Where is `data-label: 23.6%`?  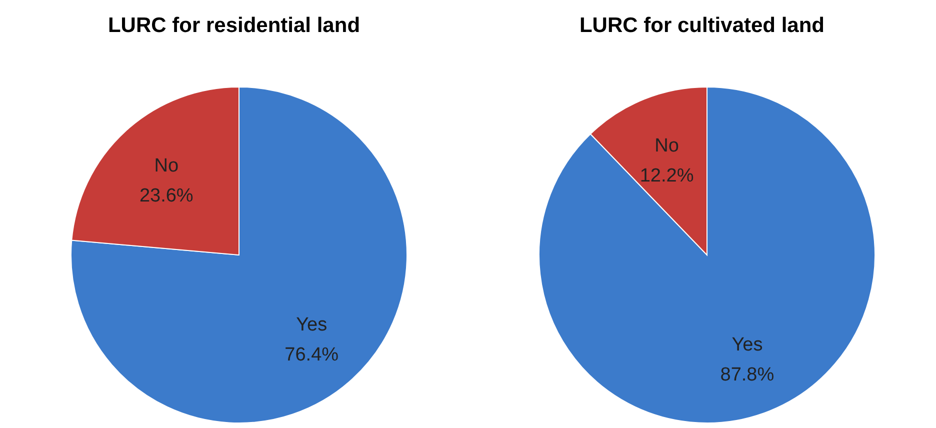 data-label: 23.6% is located at coordinates (166, 196).